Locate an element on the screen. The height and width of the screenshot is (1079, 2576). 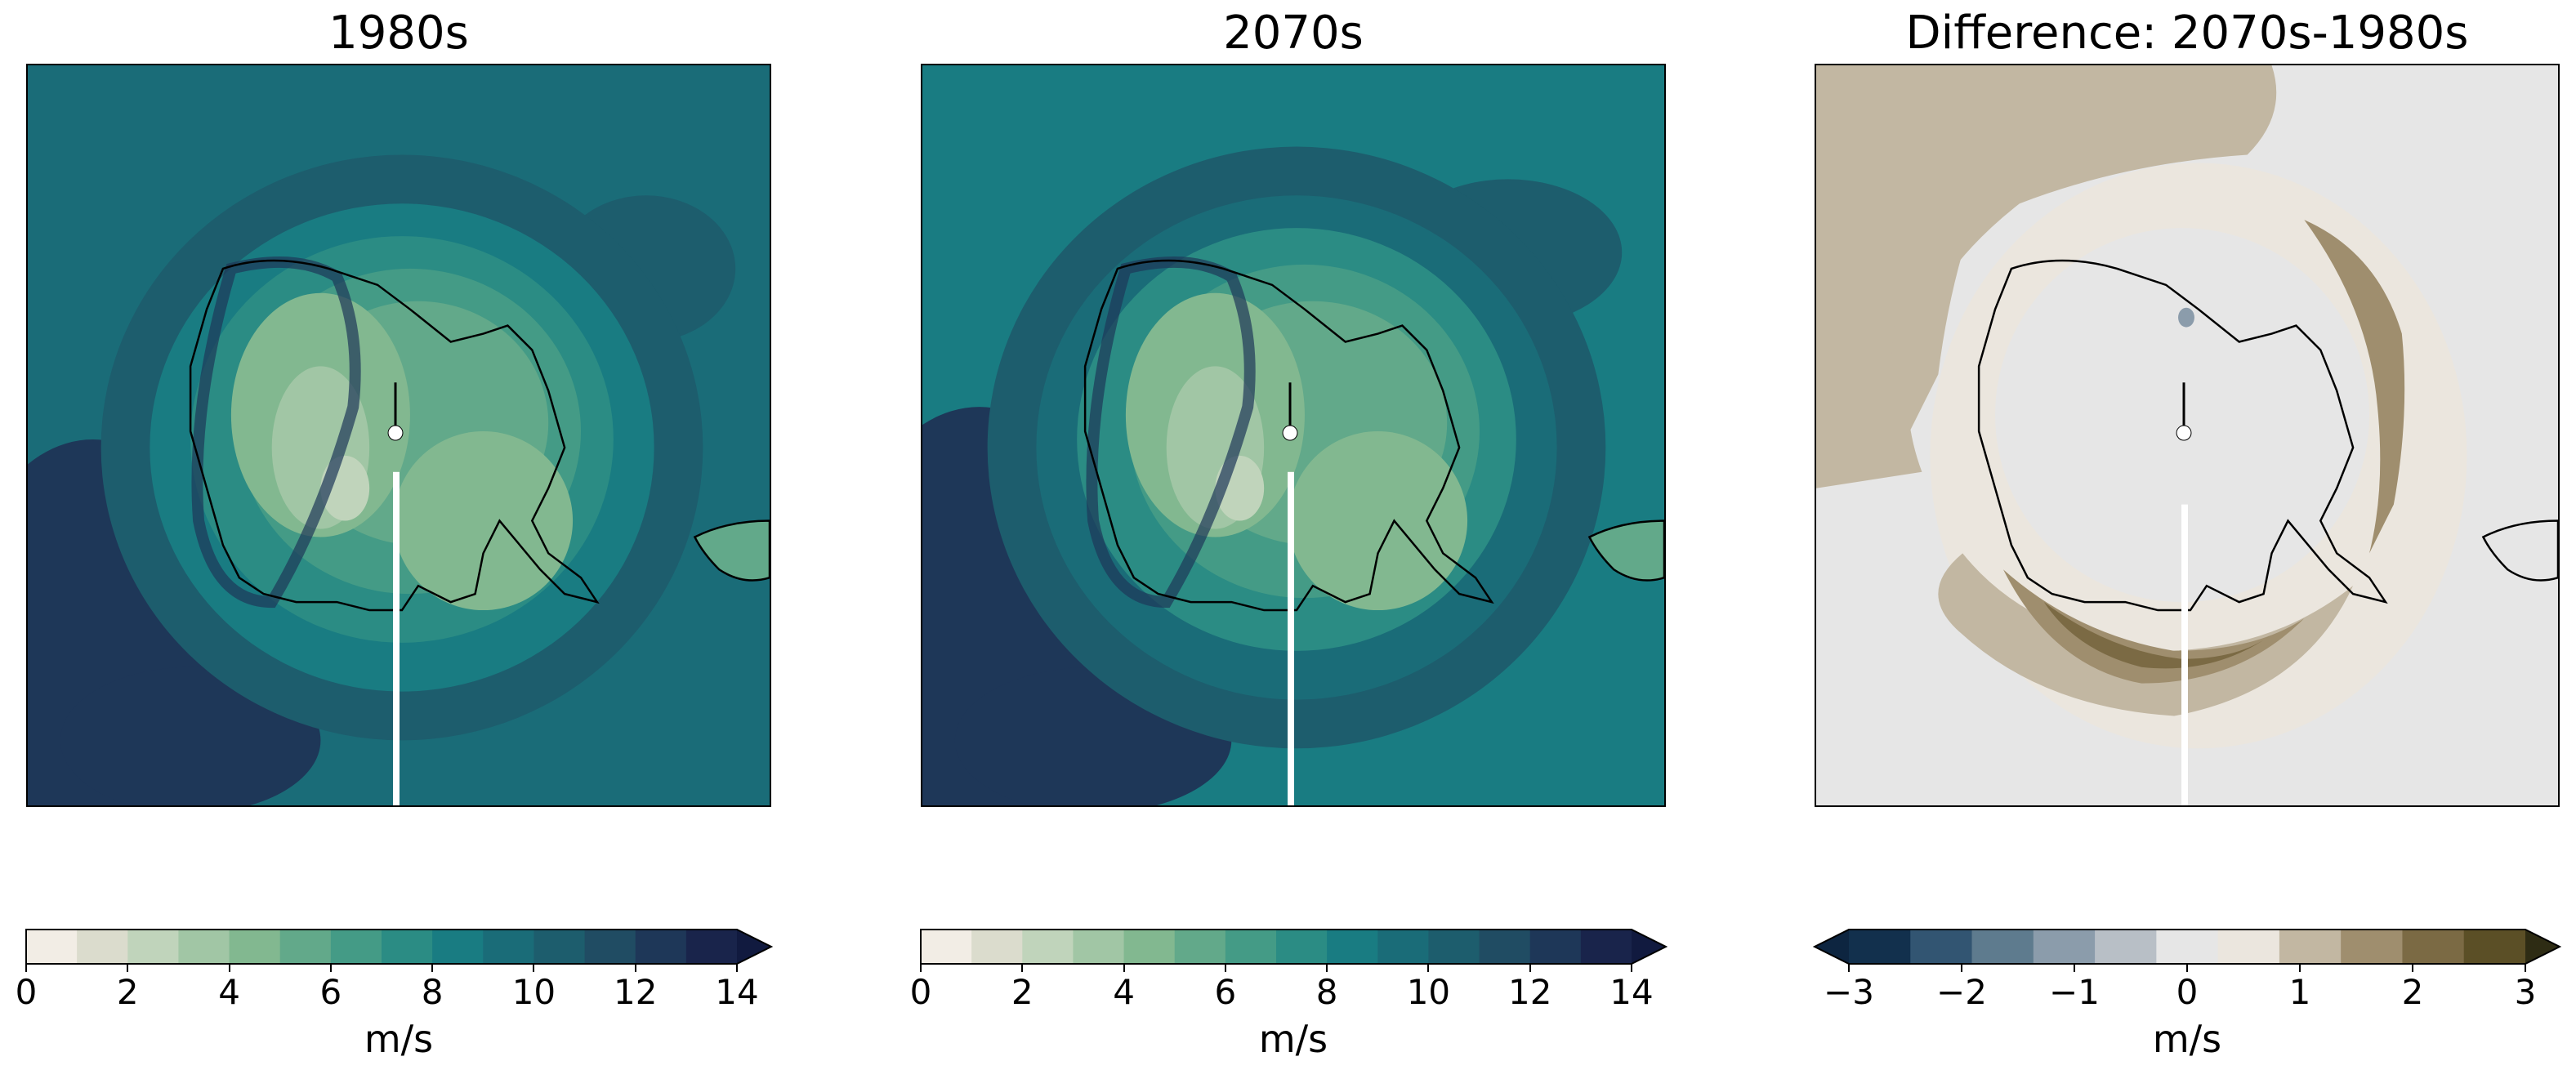
colorbar-tick-label: 1 is located at coordinates (2299, 992).